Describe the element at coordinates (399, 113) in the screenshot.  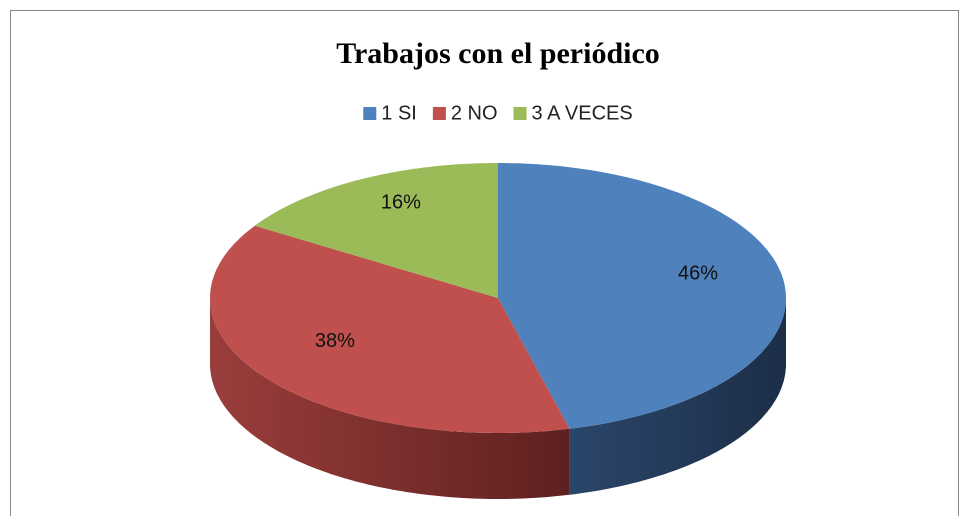
I see `legend-label: 1 SI` at that location.